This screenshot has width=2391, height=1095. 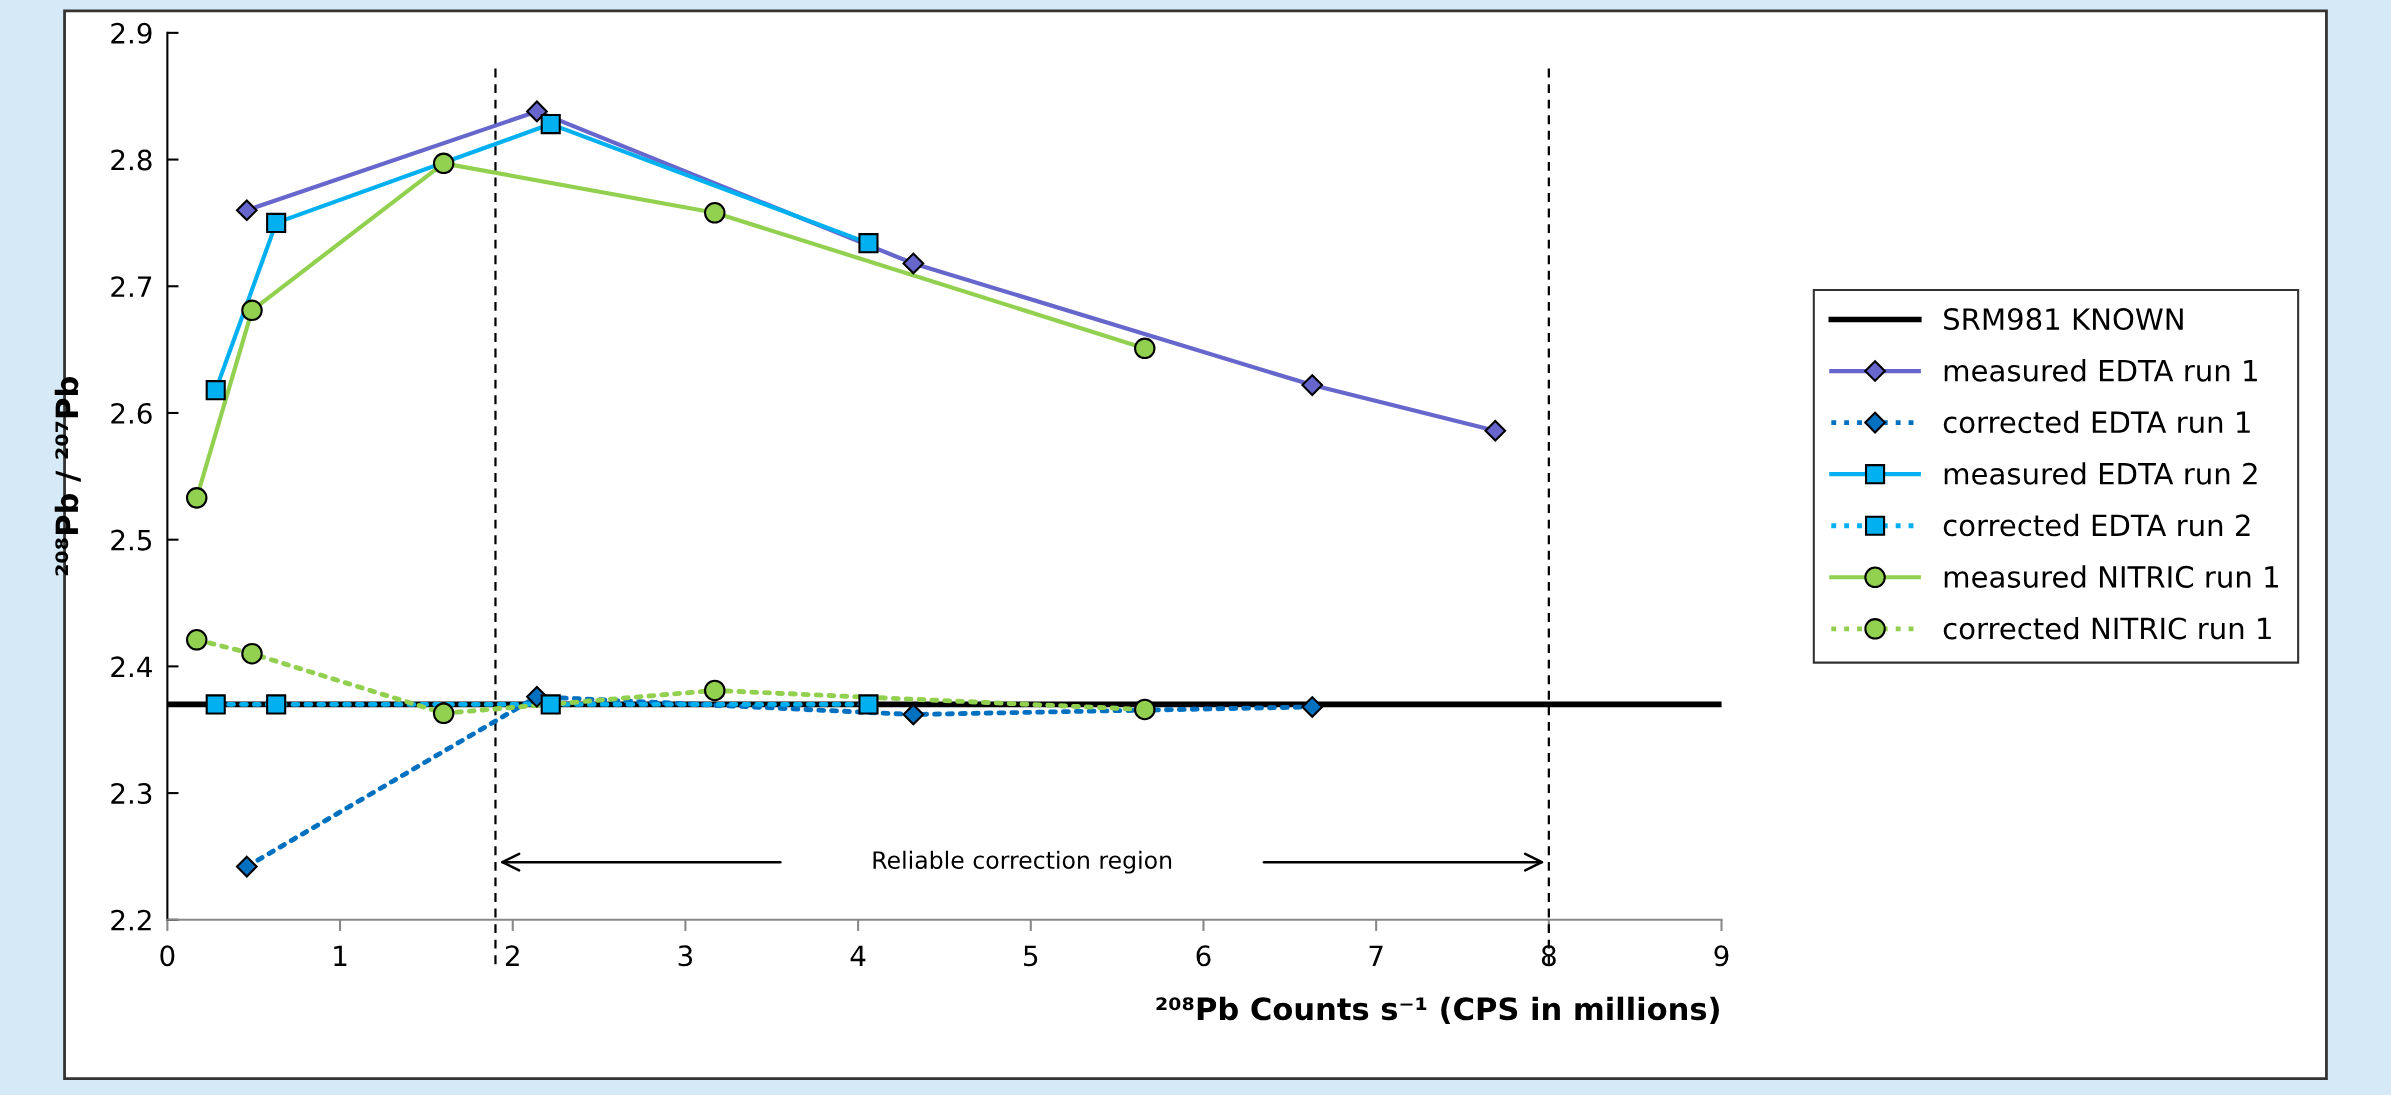 I want to click on y-tick-label: 2.9, so click(x=131, y=33).